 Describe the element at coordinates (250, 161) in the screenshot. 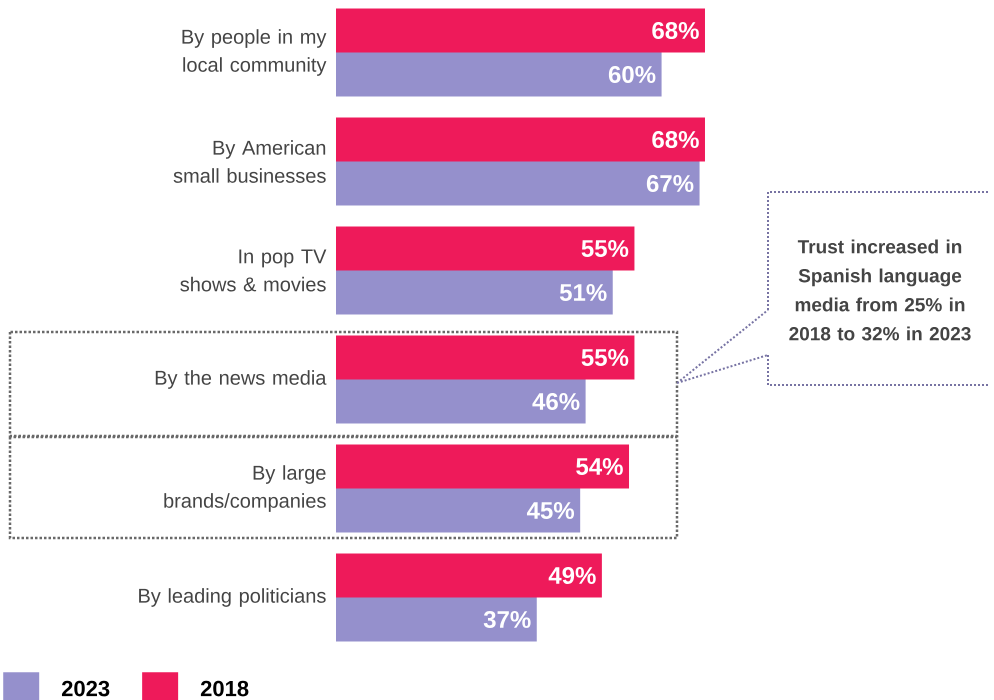

I see `y-tick-label: By American small businesses` at that location.